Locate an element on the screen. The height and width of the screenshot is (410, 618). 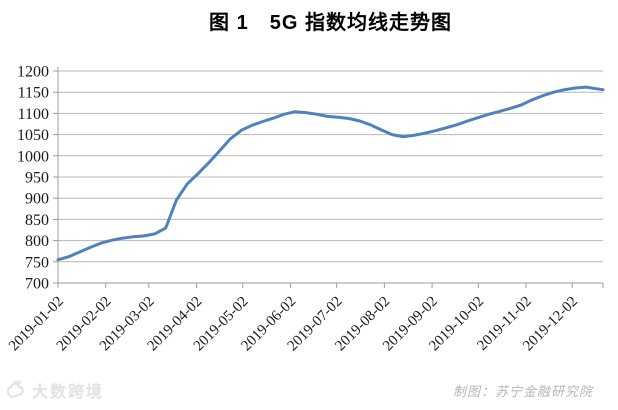
y-axis-label: 900 is located at coordinates (37, 199).